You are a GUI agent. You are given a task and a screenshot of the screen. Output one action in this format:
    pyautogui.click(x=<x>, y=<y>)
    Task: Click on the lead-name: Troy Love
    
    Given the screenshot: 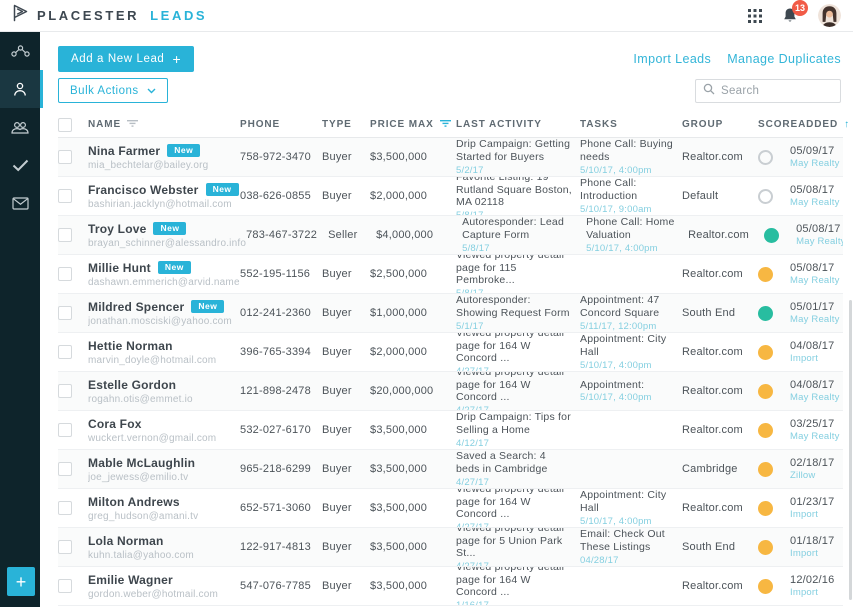 What is the action you would take?
    pyautogui.click(x=117, y=228)
    